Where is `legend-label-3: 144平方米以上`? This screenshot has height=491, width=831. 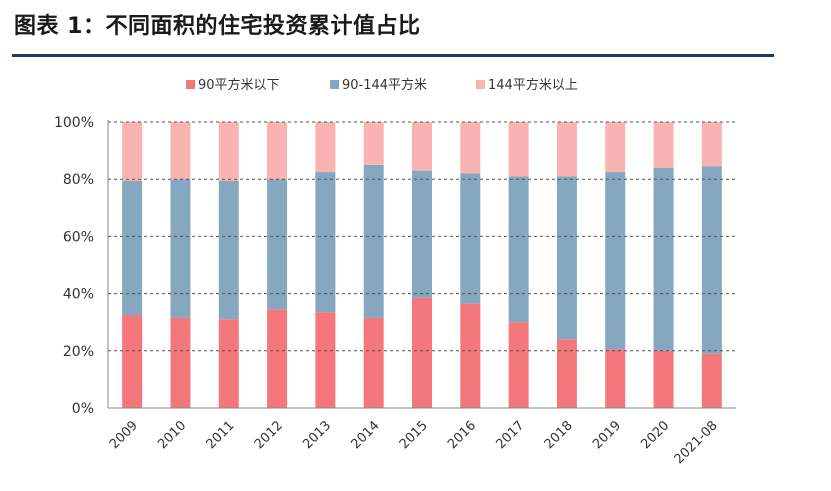 legend-label-3: 144平方米以上 is located at coordinates (533, 85).